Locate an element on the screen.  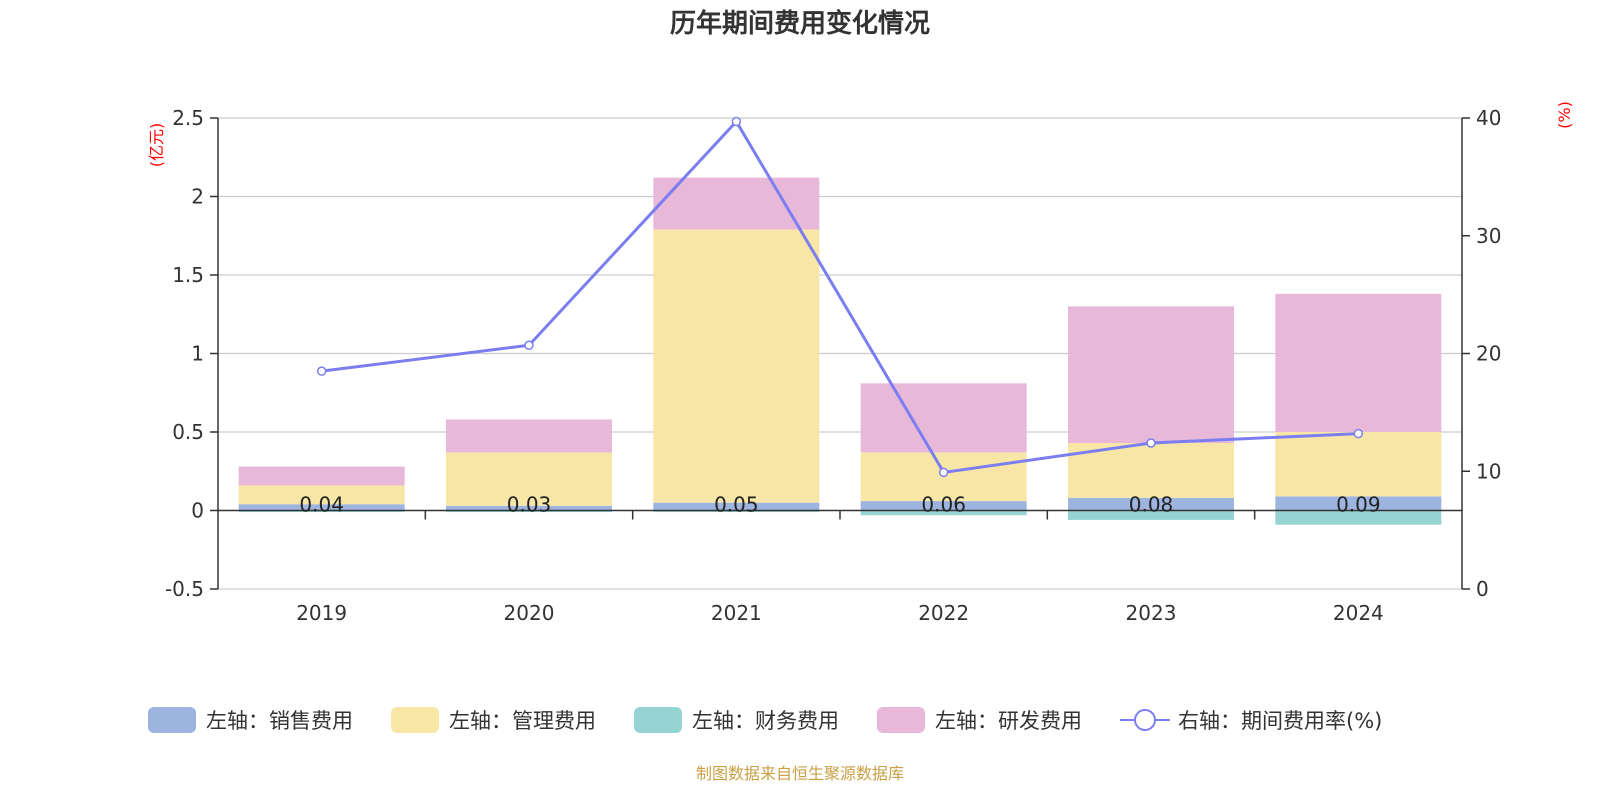
data-label: 0.08 is located at coordinates (1151, 505).